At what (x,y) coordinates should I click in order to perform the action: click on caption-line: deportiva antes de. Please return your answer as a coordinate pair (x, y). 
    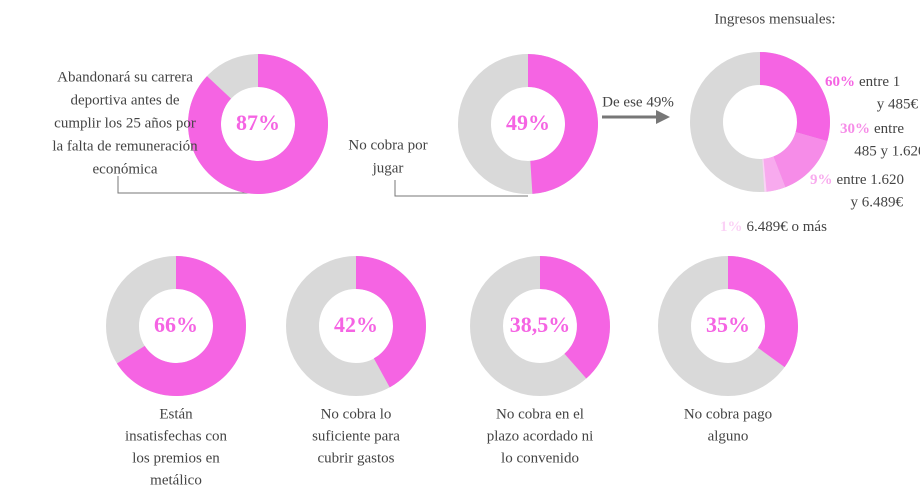
    Looking at the image, I should click on (124, 100).